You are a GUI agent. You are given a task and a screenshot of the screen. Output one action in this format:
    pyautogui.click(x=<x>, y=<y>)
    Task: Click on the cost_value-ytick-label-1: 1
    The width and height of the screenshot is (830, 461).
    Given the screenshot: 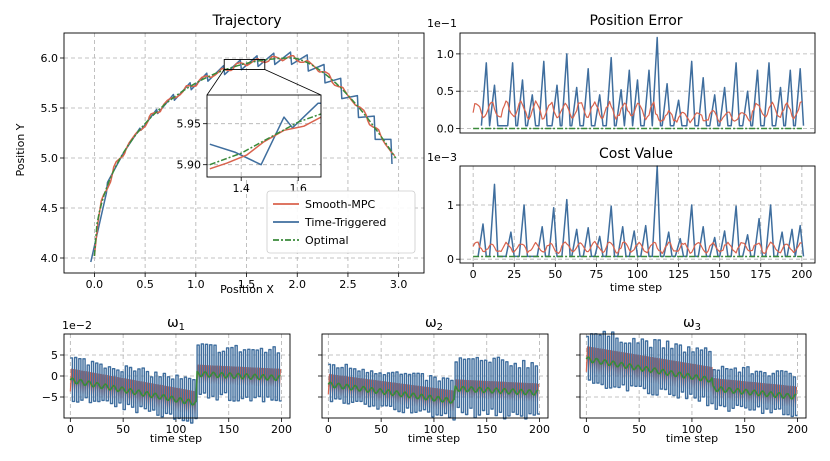 What is the action you would take?
    pyautogui.click(x=450, y=205)
    